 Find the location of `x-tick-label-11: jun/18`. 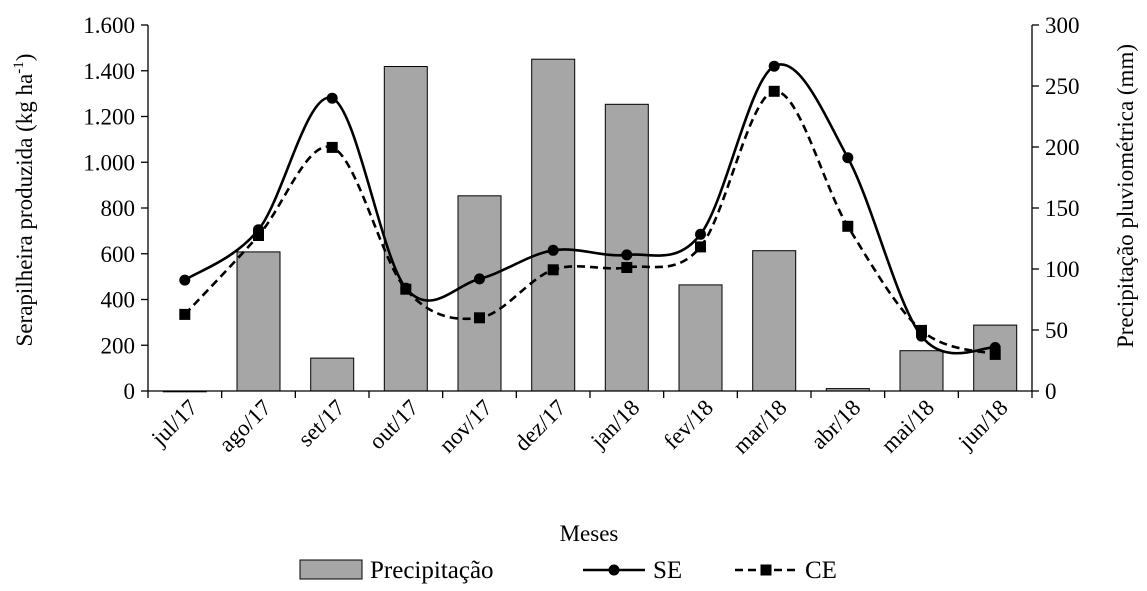

x-tick-label-11: jun/18 is located at coordinates (983, 425).